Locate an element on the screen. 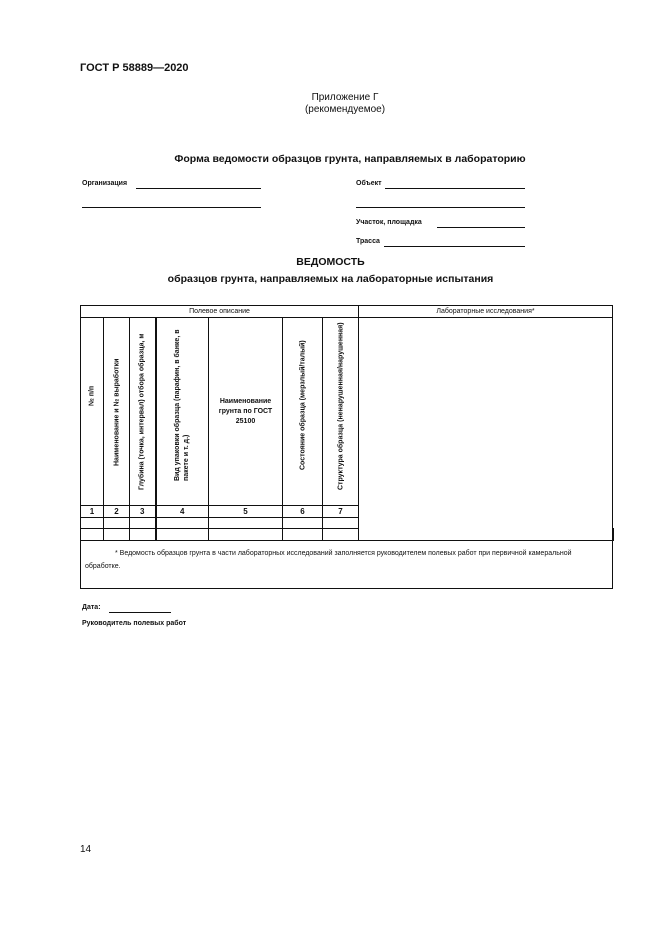 The height and width of the screenshot is (935, 661). site-line is located at coordinates (481, 227).